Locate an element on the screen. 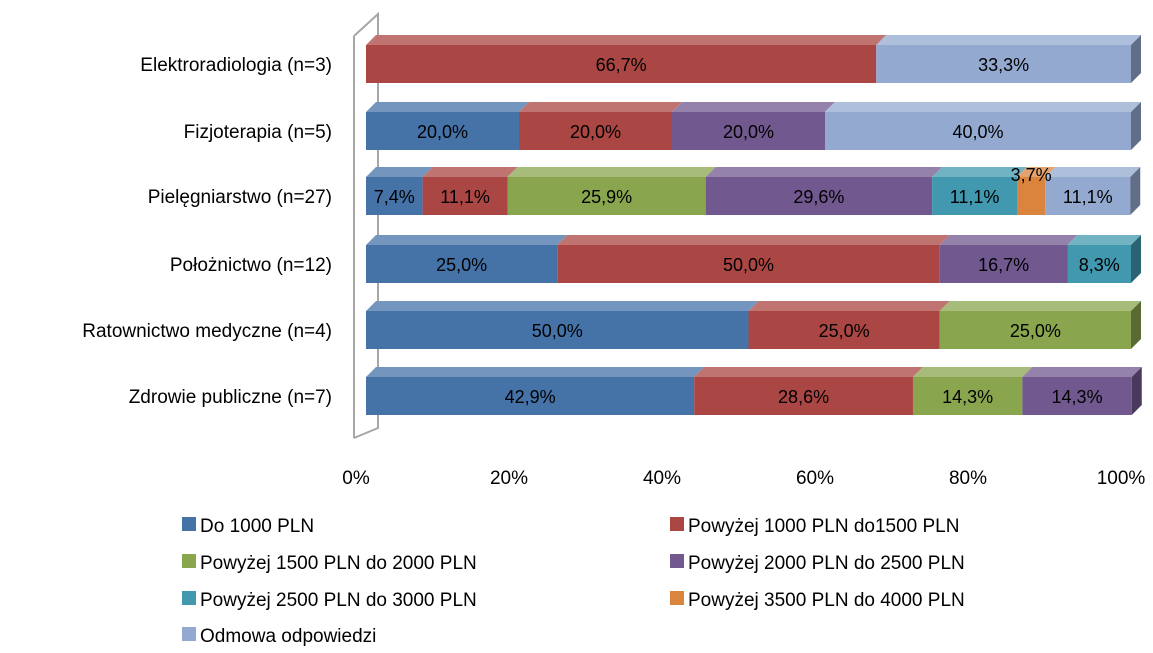 The width and height of the screenshot is (1153, 653). legend-item-odmowa-odpowiedzi: Odmowa odpowiedzi is located at coordinates (279, 636).